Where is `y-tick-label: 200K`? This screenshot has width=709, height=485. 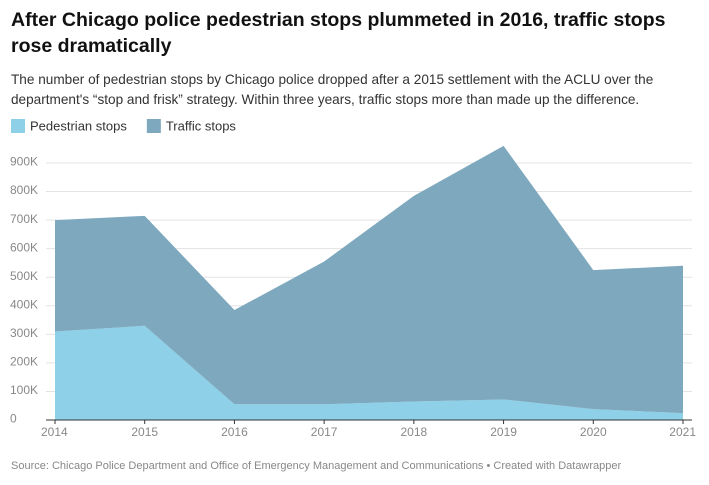 y-tick-label: 200K is located at coordinates (24, 362).